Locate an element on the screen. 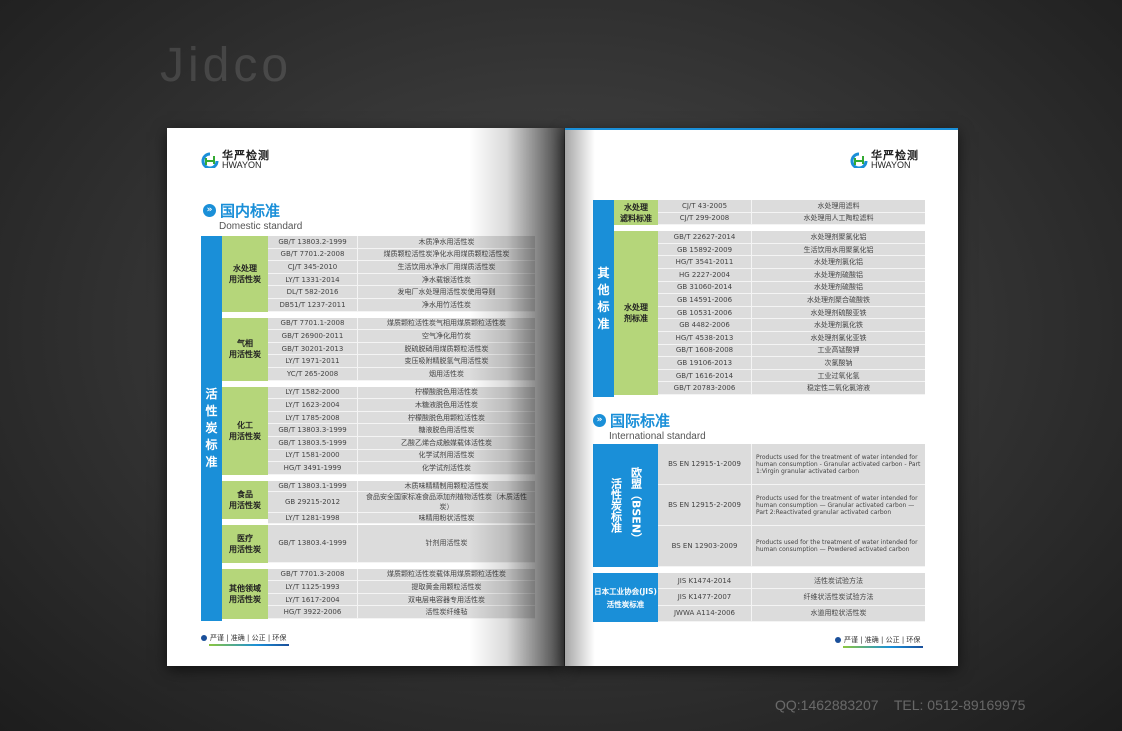 Image resolution: width=1122 pixels, height=731 pixels. standard-code: DB51/T 1237-2011 is located at coordinates (313, 304).